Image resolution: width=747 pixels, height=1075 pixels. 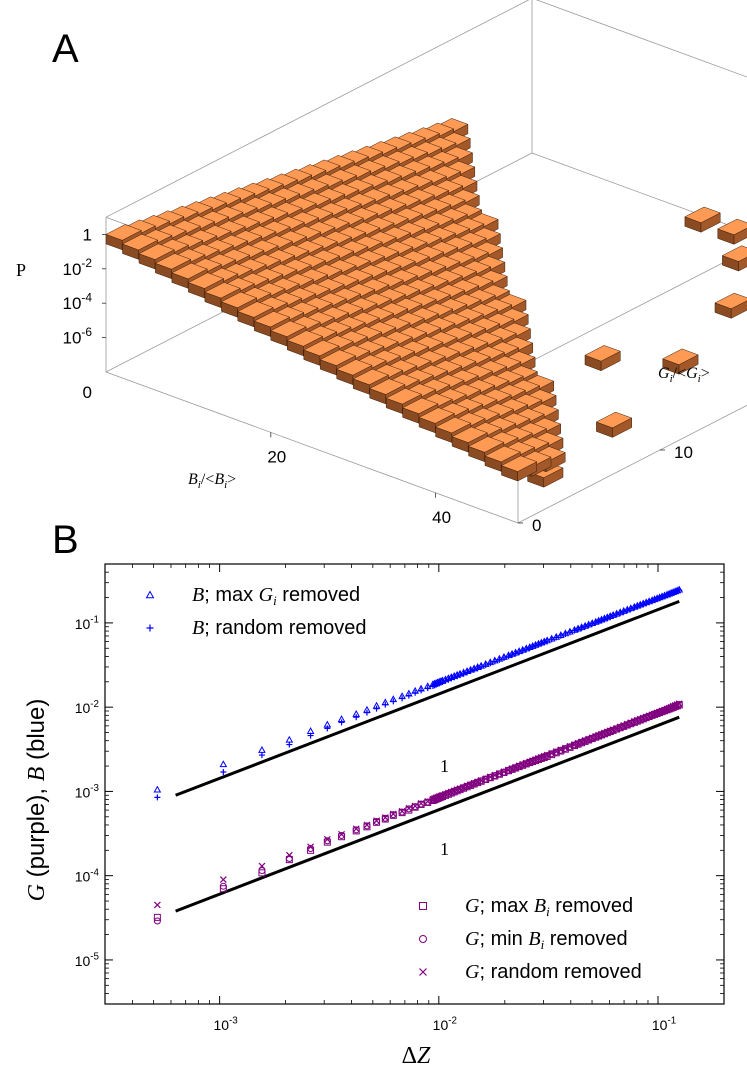 What do you see at coordinates (664, 1024) in the screenshot?
I see `x-tick-label-b: 10⁻¹` at bounding box center [664, 1024].